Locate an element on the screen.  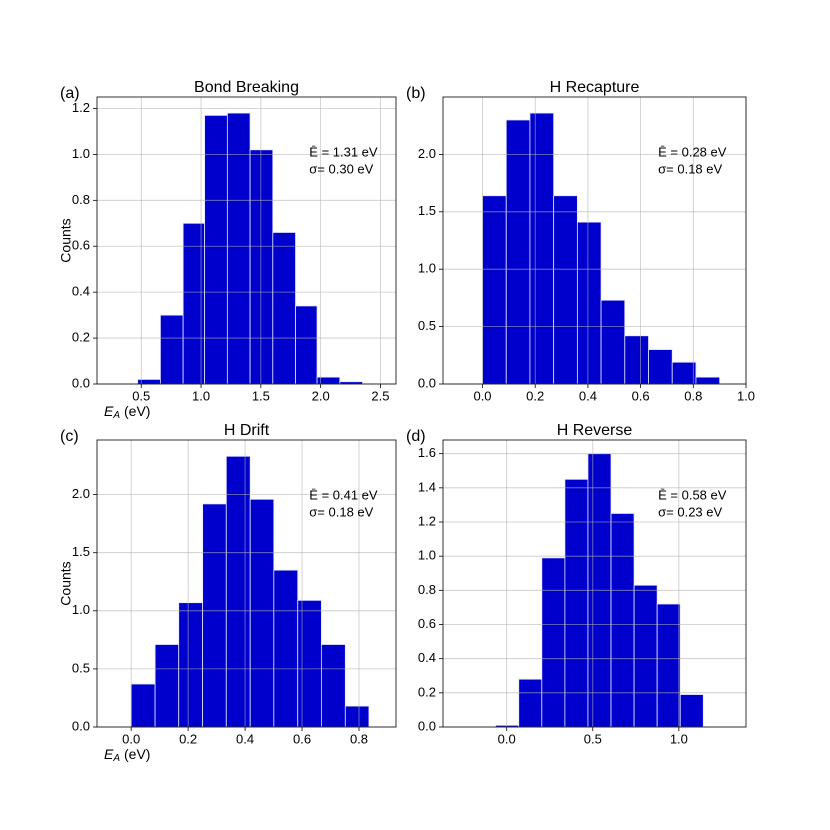
annotation: Ē = 1.31 eV is located at coordinates (343, 151).